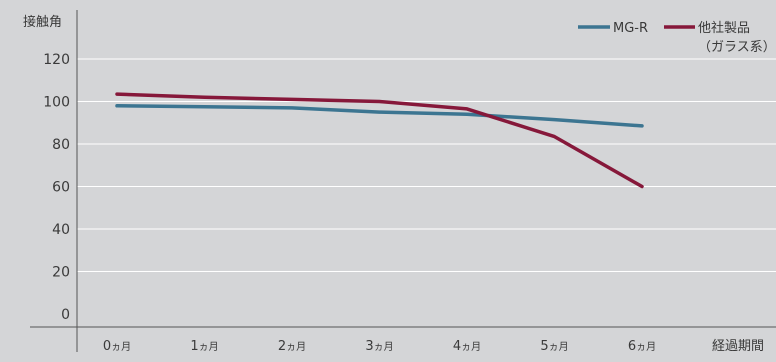 The width and height of the screenshot is (776, 362). What do you see at coordinates (677, 37) in the screenshot?
I see `legend: MG-R 他社製品 （ガラス系）` at bounding box center [677, 37].